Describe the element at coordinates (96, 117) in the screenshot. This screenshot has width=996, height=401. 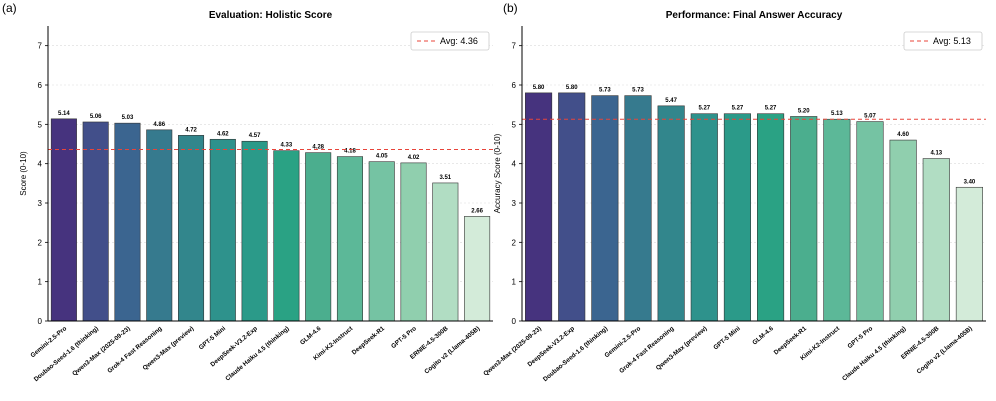
I see `bar-value-label: 5.06` at that location.